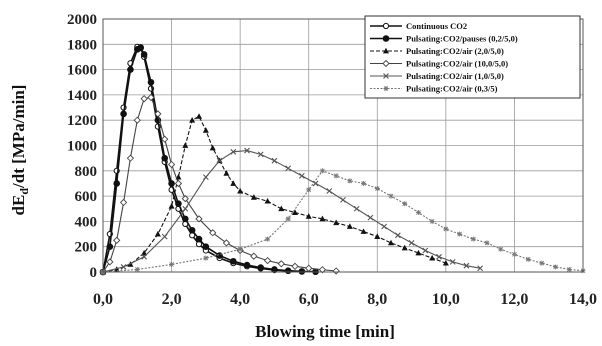 This screenshot has height=346, width=602. I want to click on legend-item: Continuous CO2, so click(418, 26).